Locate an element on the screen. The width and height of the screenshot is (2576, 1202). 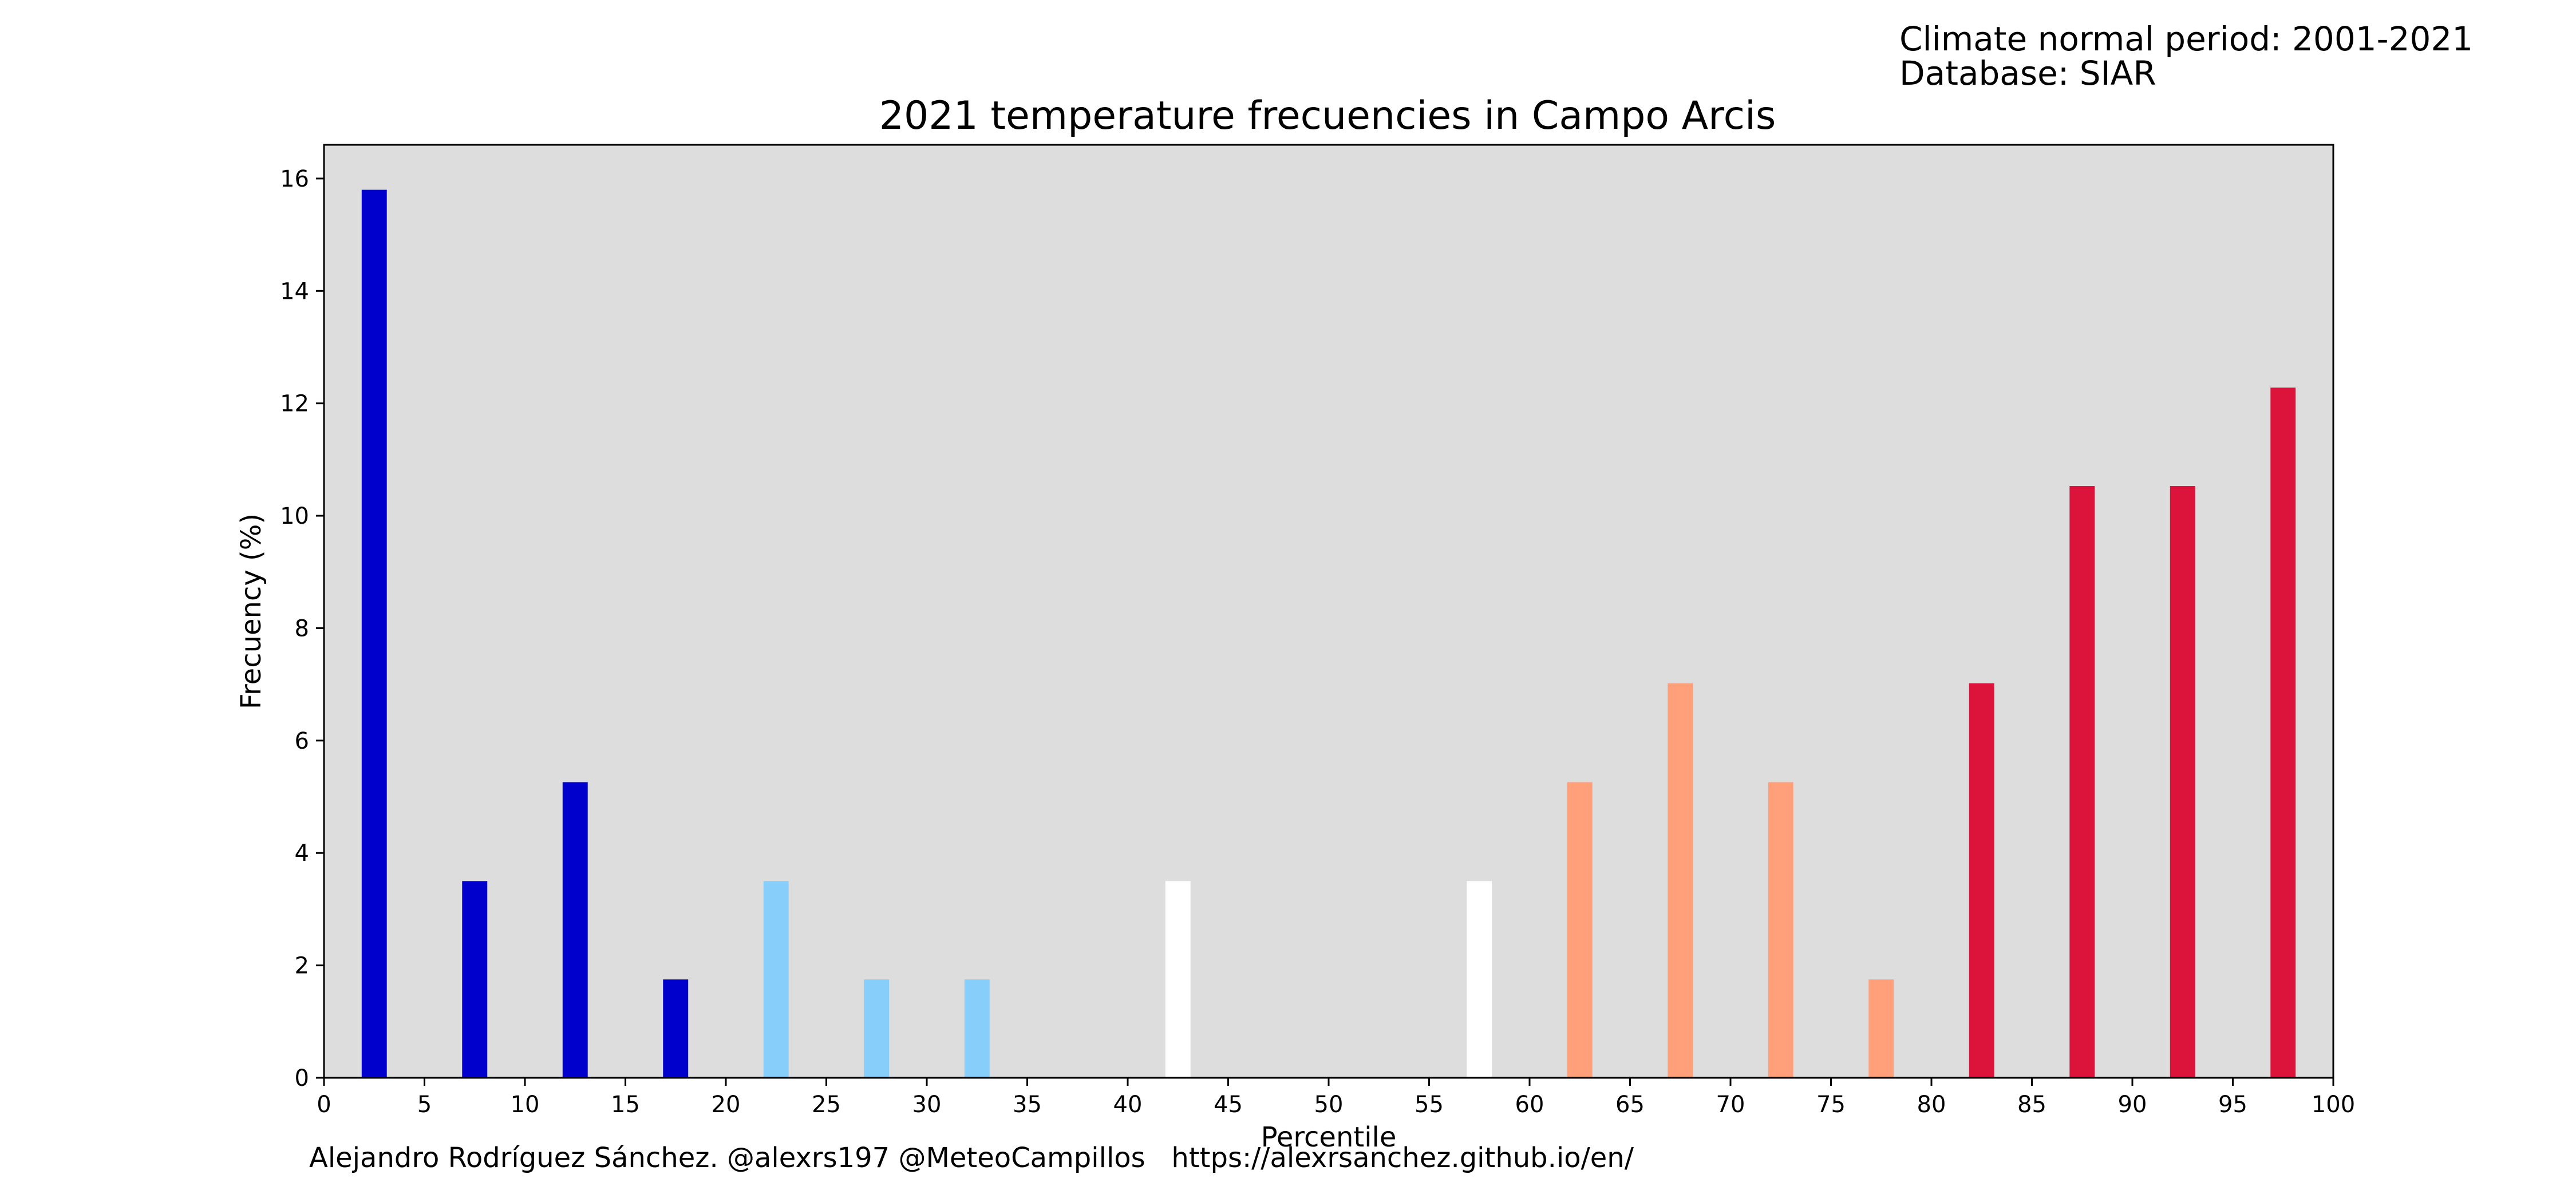
x-tick-label: 5 is located at coordinates (424, 1105).